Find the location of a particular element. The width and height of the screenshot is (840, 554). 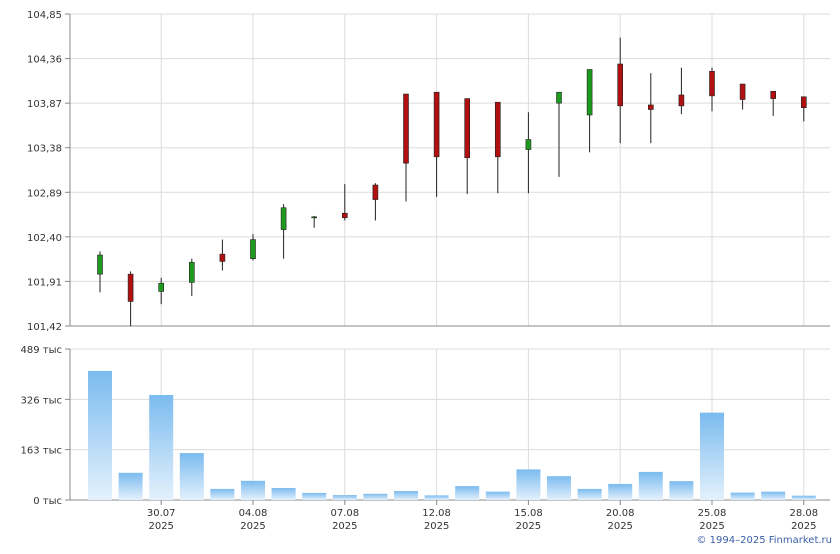

volume-axis-tick-label: 326 тыс is located at coordinates (41, 400).